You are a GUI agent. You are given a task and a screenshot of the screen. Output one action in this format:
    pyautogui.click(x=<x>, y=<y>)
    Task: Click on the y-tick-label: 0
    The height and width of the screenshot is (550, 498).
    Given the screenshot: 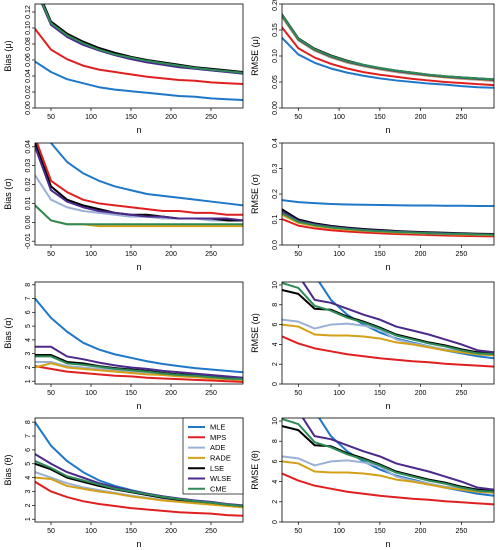 What is the action you would take?
    pyautogui.click(x=275, y=384)
    